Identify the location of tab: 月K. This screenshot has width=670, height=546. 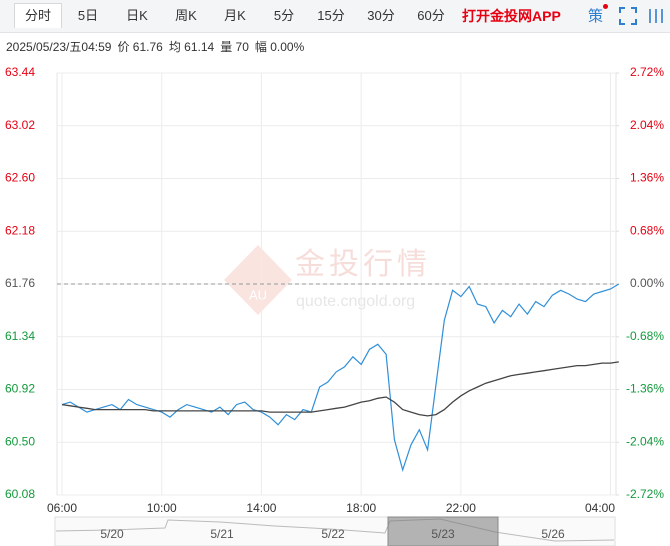
(235, 15).